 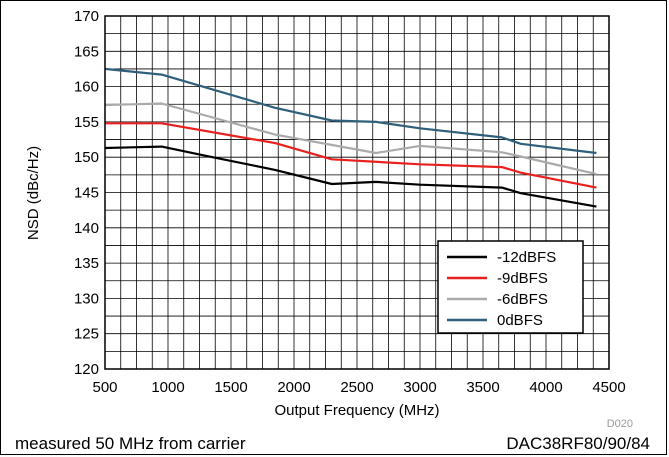 I want to click on legend-label: -6dBFS, so click(x=522, y=299).